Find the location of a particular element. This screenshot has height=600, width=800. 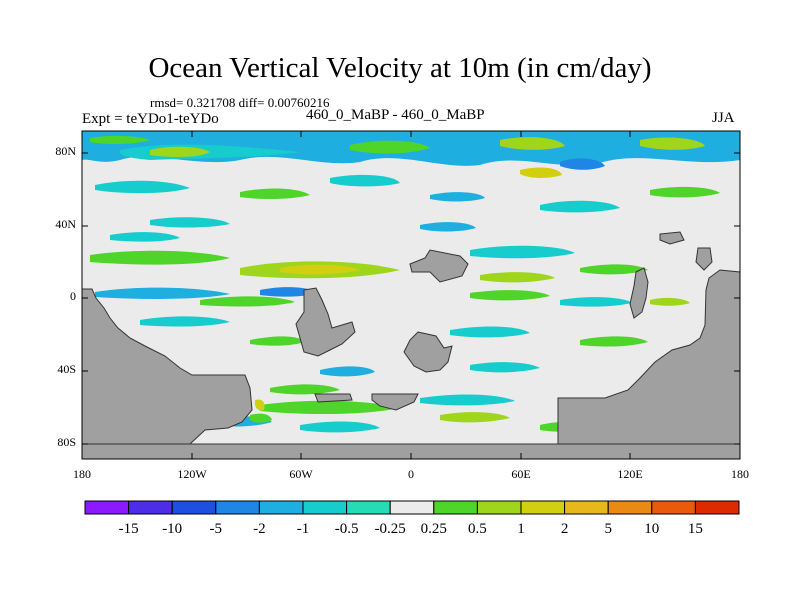

colorbar-label: 10 is located at coordinates (651, 529).